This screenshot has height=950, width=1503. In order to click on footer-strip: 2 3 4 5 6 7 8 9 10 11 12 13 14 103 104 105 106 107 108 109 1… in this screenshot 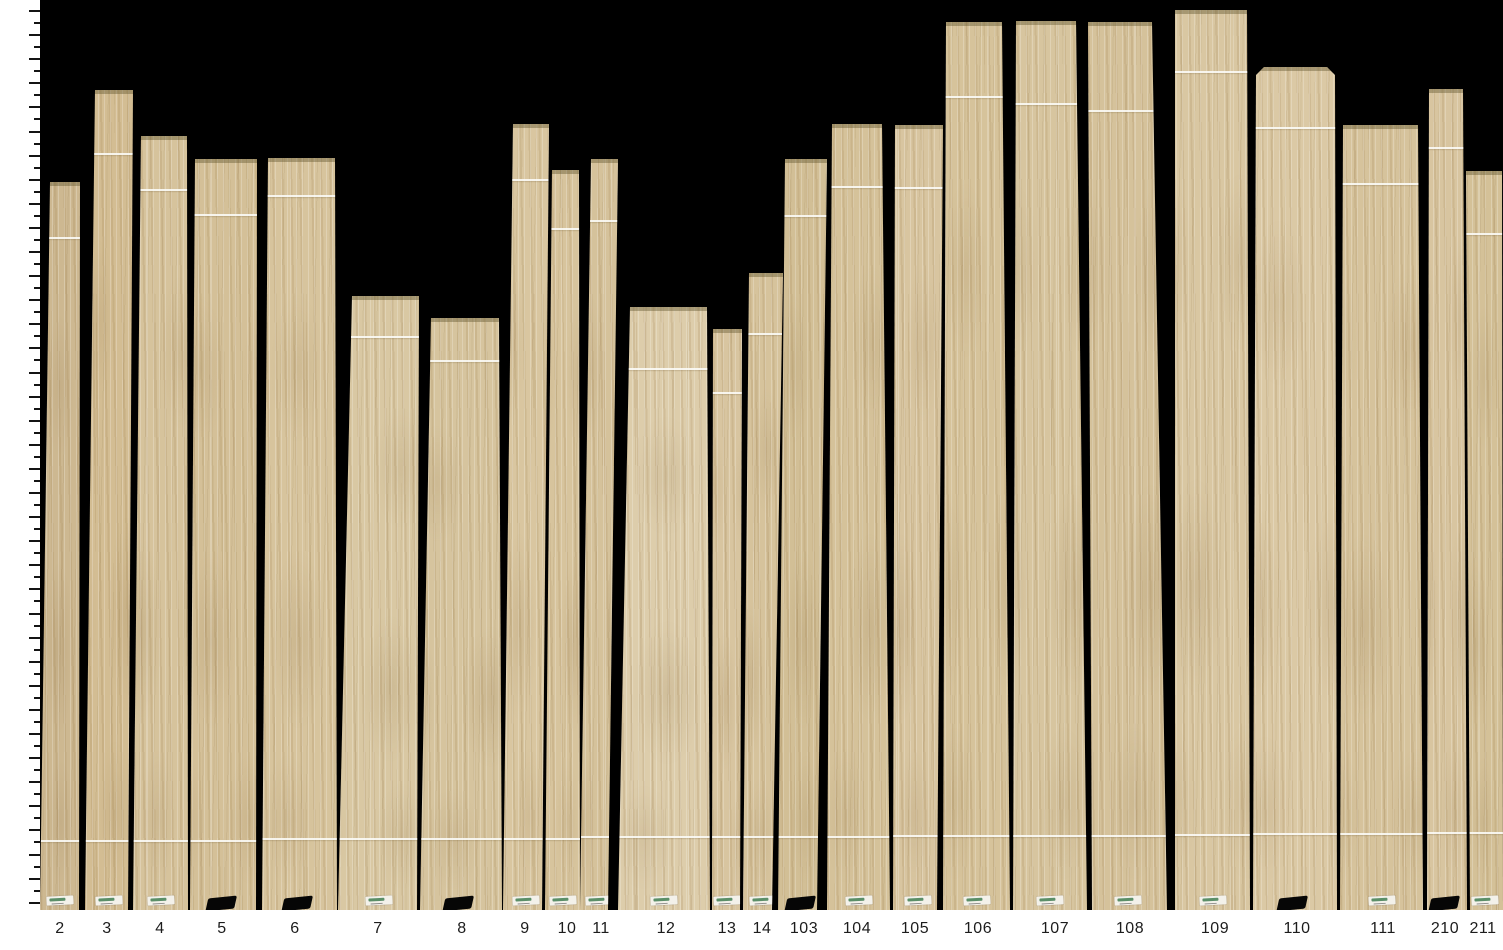, I will do `click(751, 930)`.